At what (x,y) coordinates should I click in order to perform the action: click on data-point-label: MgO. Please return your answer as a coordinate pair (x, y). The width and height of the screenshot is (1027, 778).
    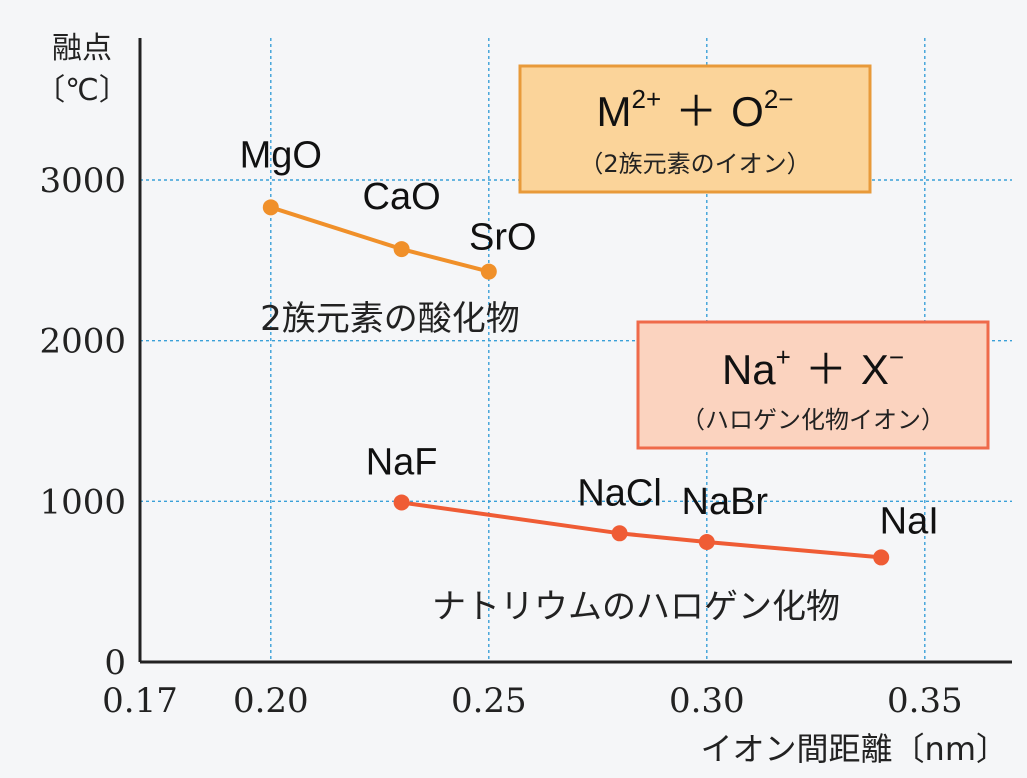
    Looking at the image, I should click on (281, 155).